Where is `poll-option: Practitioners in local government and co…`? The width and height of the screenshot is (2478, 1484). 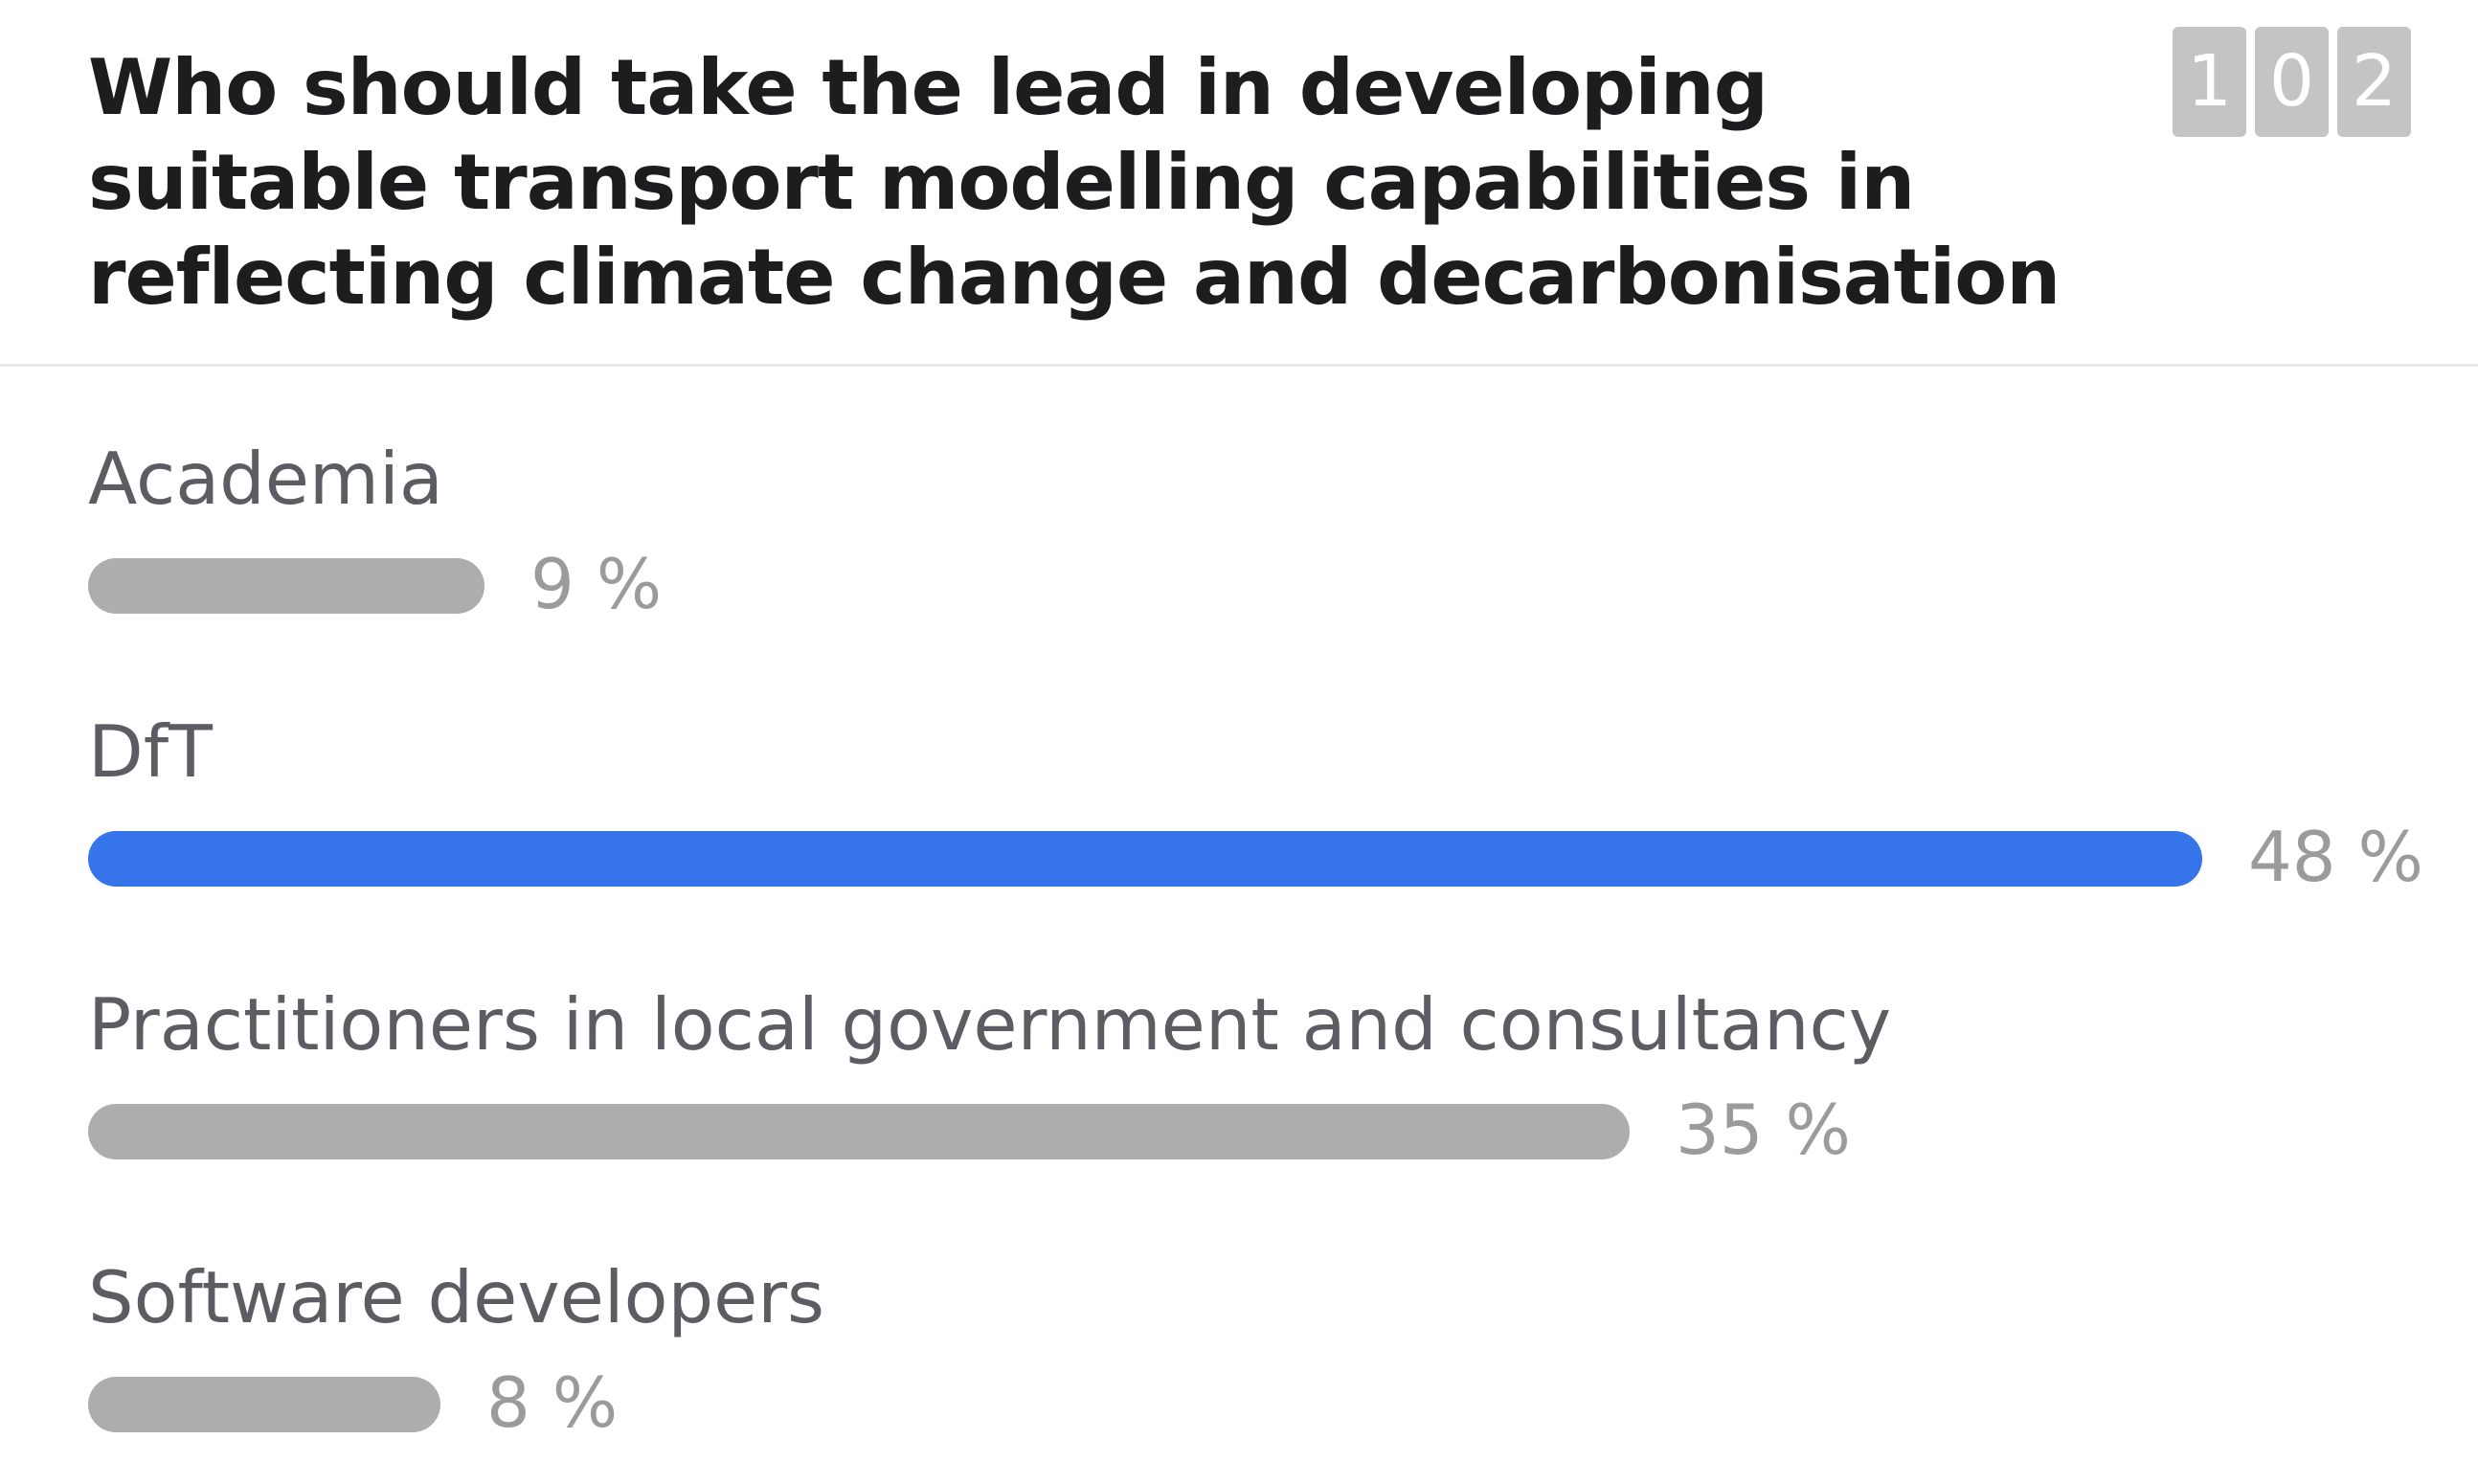
poll-option: Practitioners in local government and co… is located at coordinates (1256, 1096).